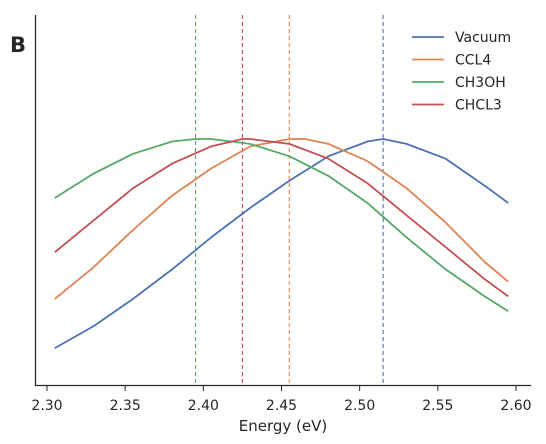  What do you see at coordinates (46, 406) in the screenshot?
I see `x-tick-label: 2.30` at bounding box center [46, 406].